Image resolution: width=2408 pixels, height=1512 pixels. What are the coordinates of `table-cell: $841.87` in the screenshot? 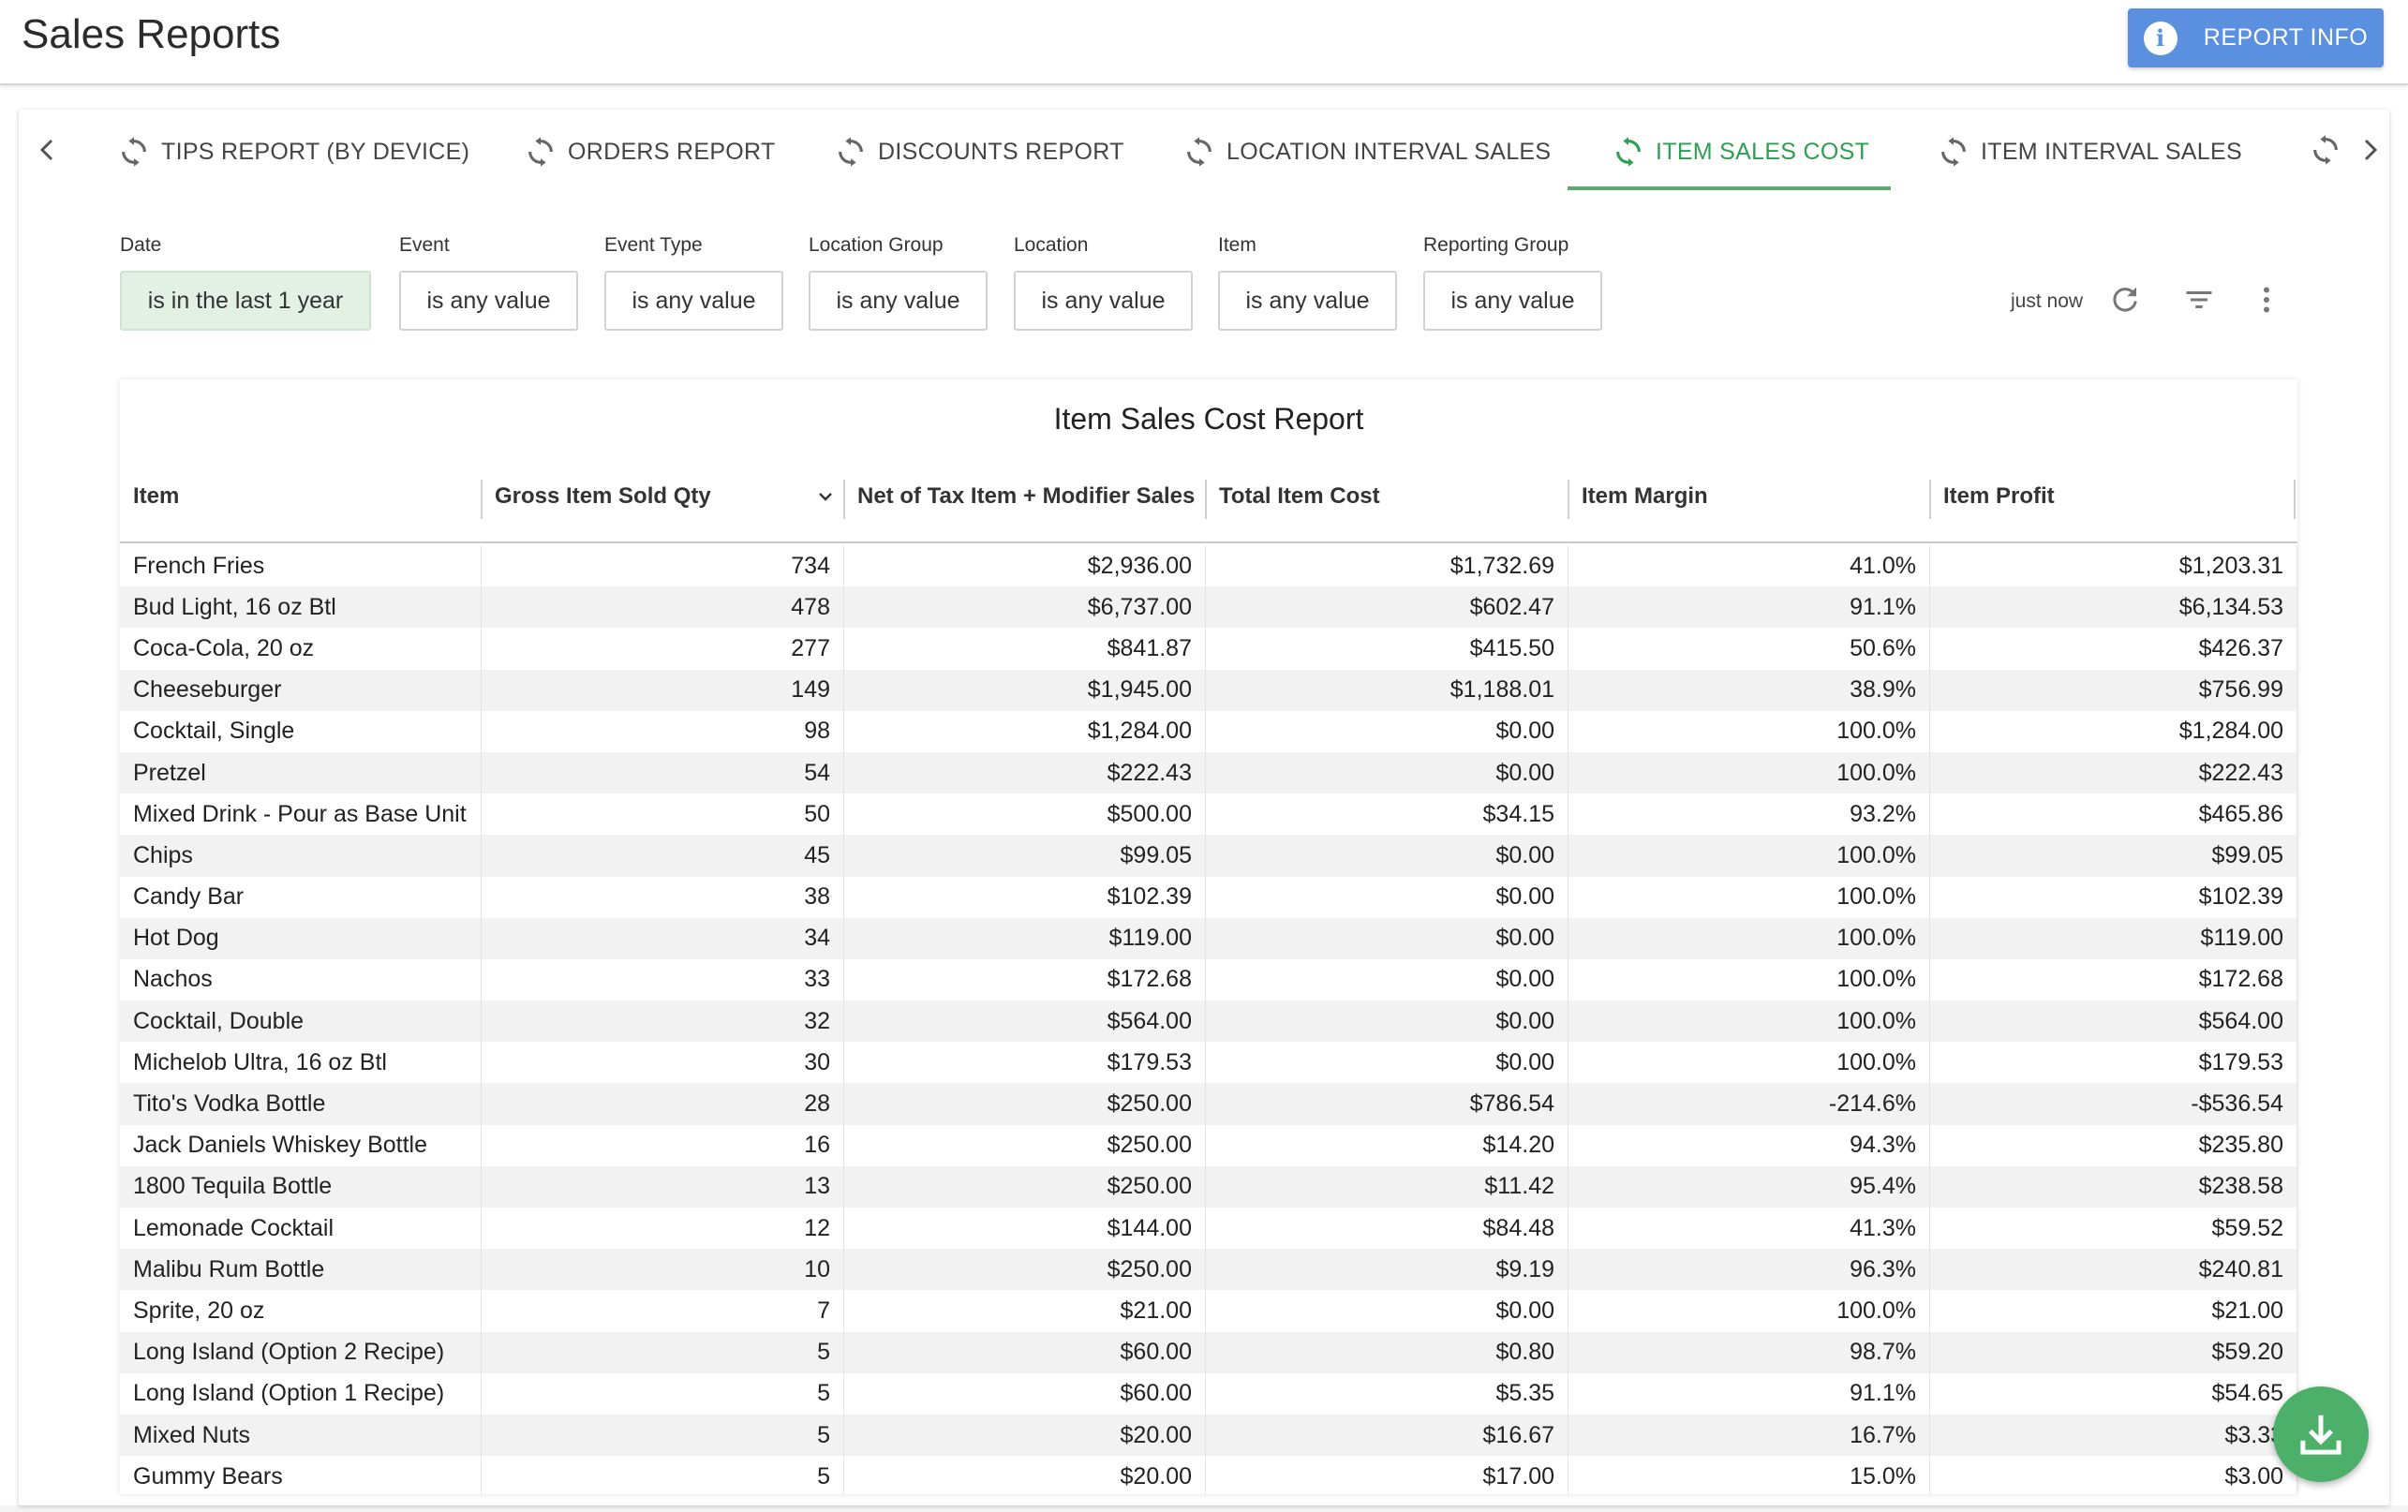 It's located at (1025, 649).